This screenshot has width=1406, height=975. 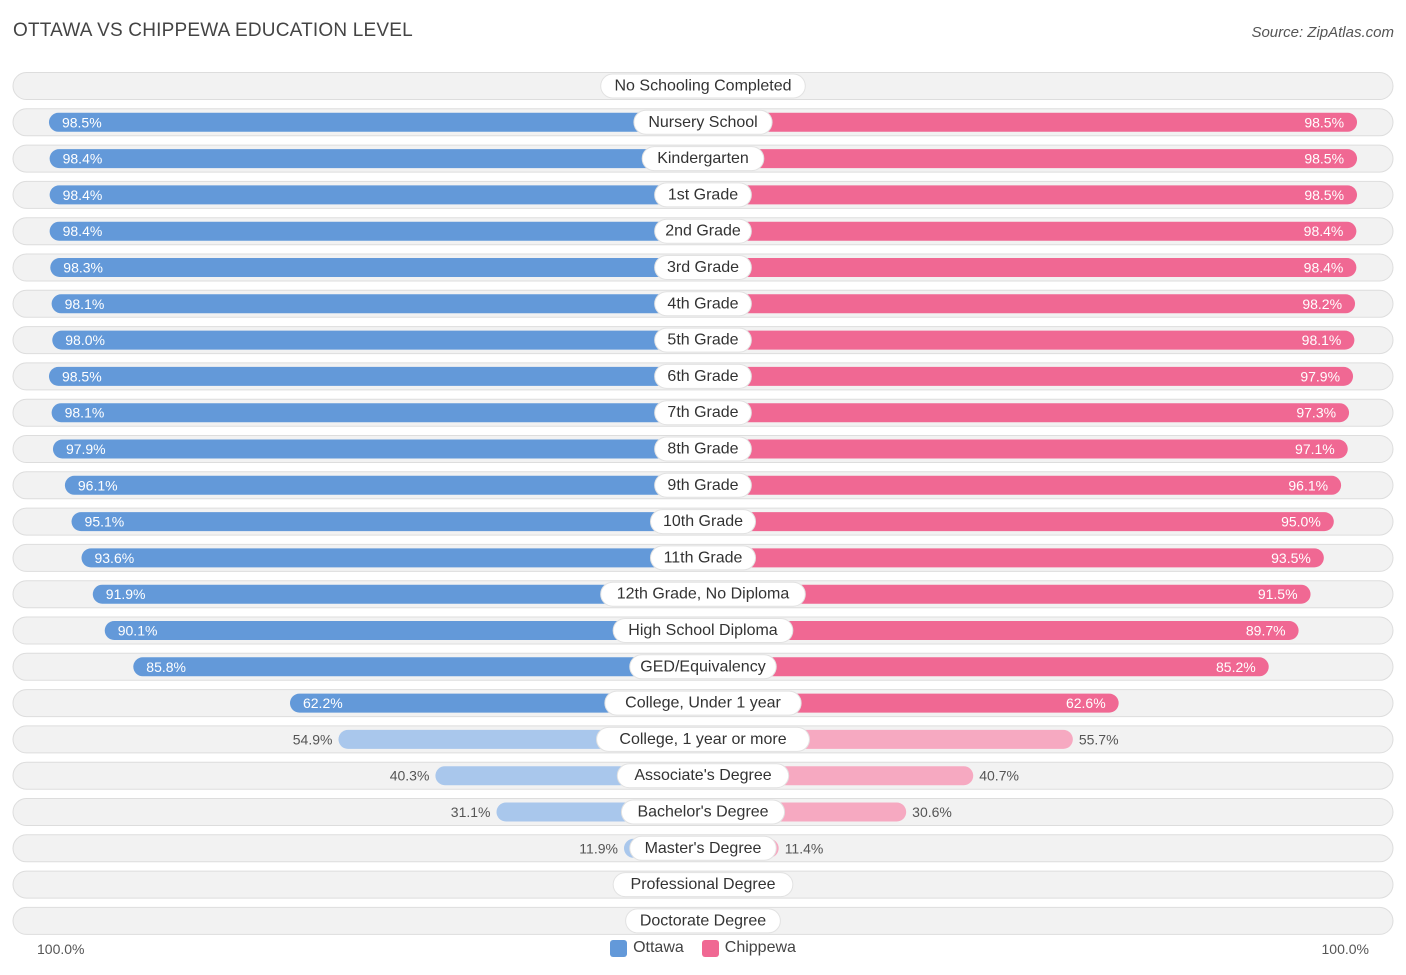 I want to click on axis-left-label: 100.0%, so click(x=61, y=949).